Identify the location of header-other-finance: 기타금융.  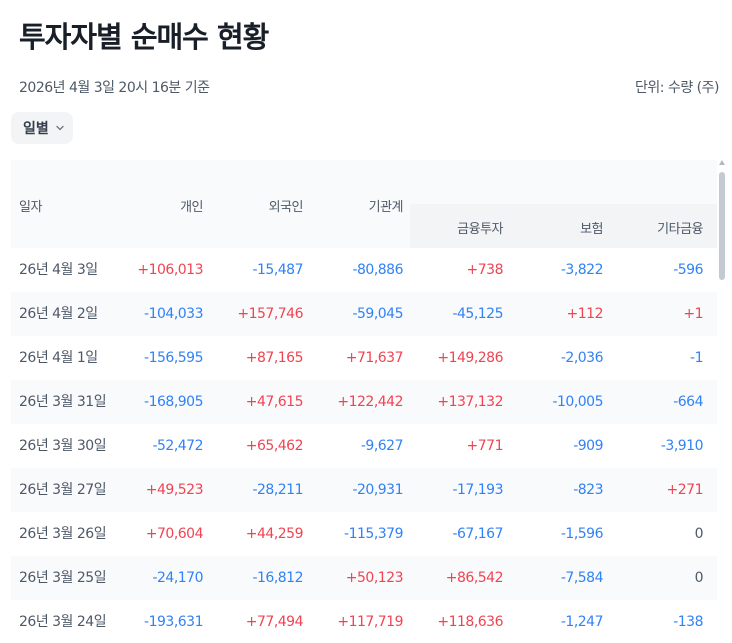
(680, 229).